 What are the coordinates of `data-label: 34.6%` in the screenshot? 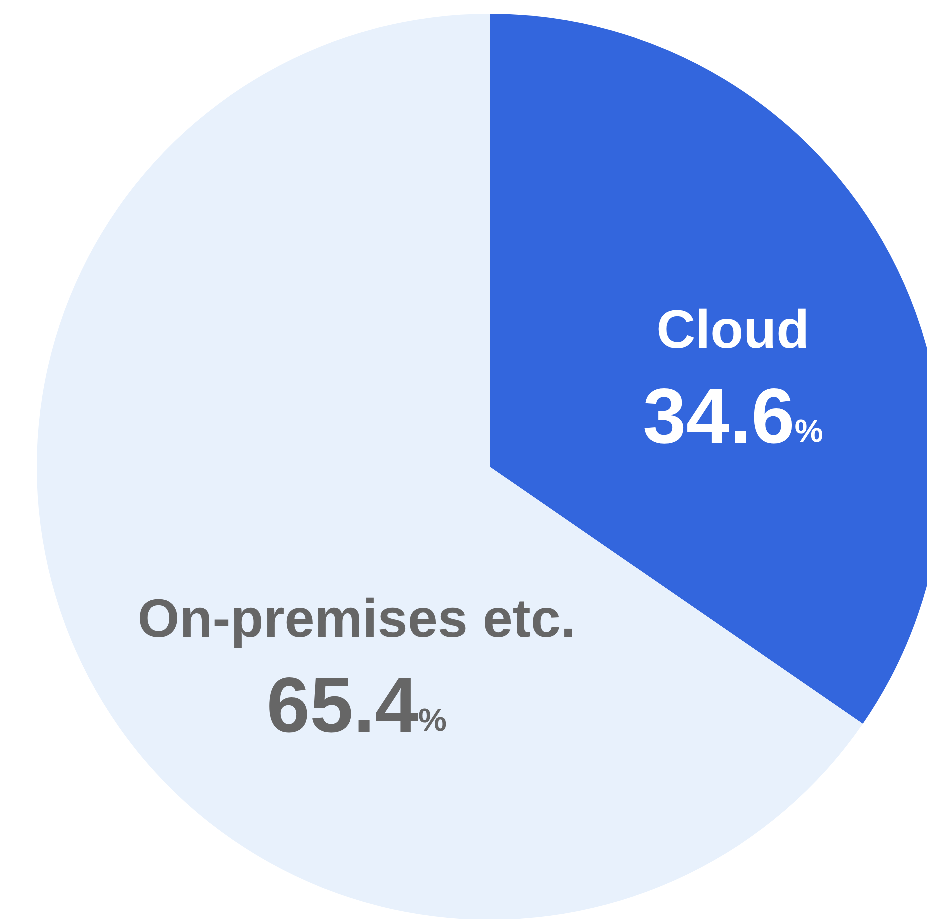 It's located at (733, 416).